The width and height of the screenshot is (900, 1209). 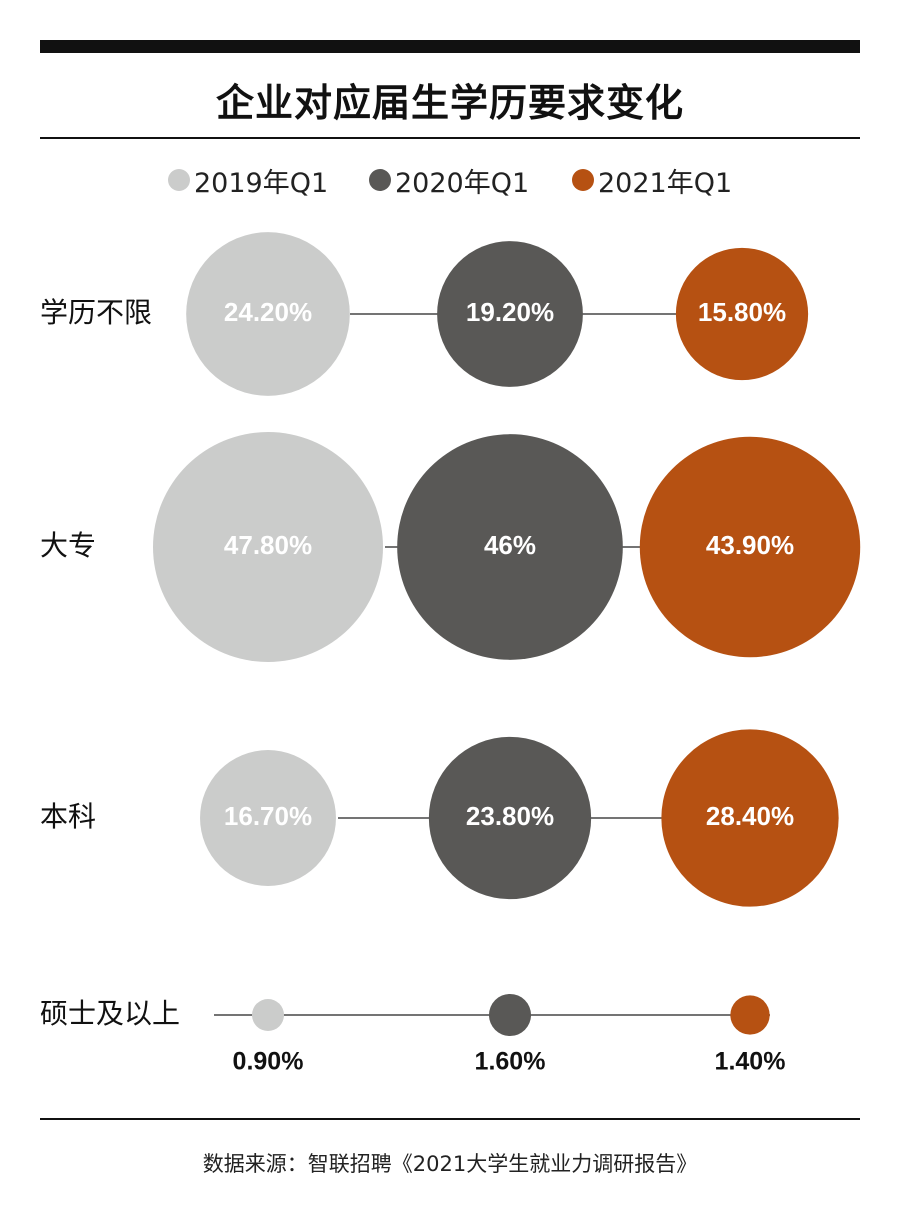 I want to click on data-label: 19.20%, so click(x=510, y=312).